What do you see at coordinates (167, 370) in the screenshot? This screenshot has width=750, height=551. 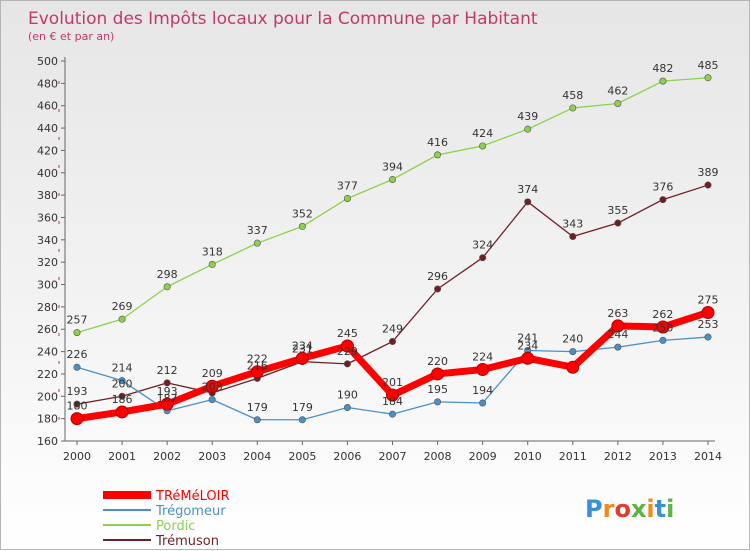 I see `data-label: 212` at bounding box center [167, 370].